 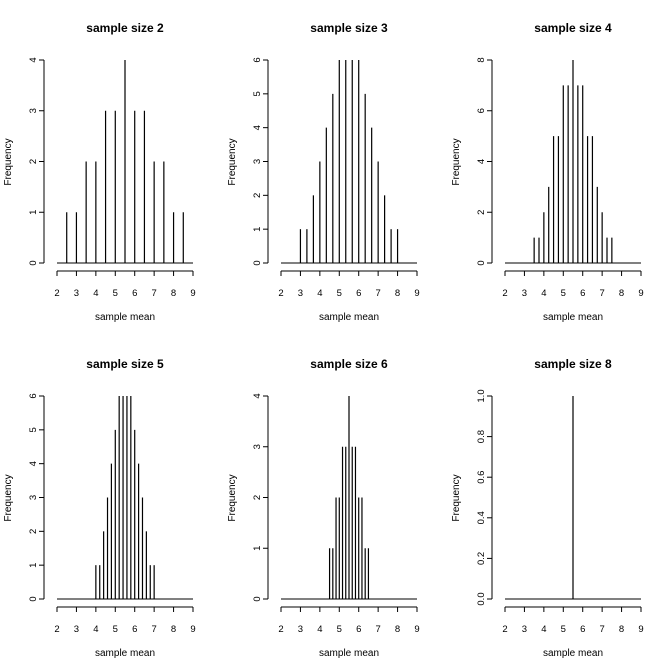 What do you see at coordinates (573, 364) in the screenshot?
I see `panel-title: sample size 8` at bounding box center [573, 364].